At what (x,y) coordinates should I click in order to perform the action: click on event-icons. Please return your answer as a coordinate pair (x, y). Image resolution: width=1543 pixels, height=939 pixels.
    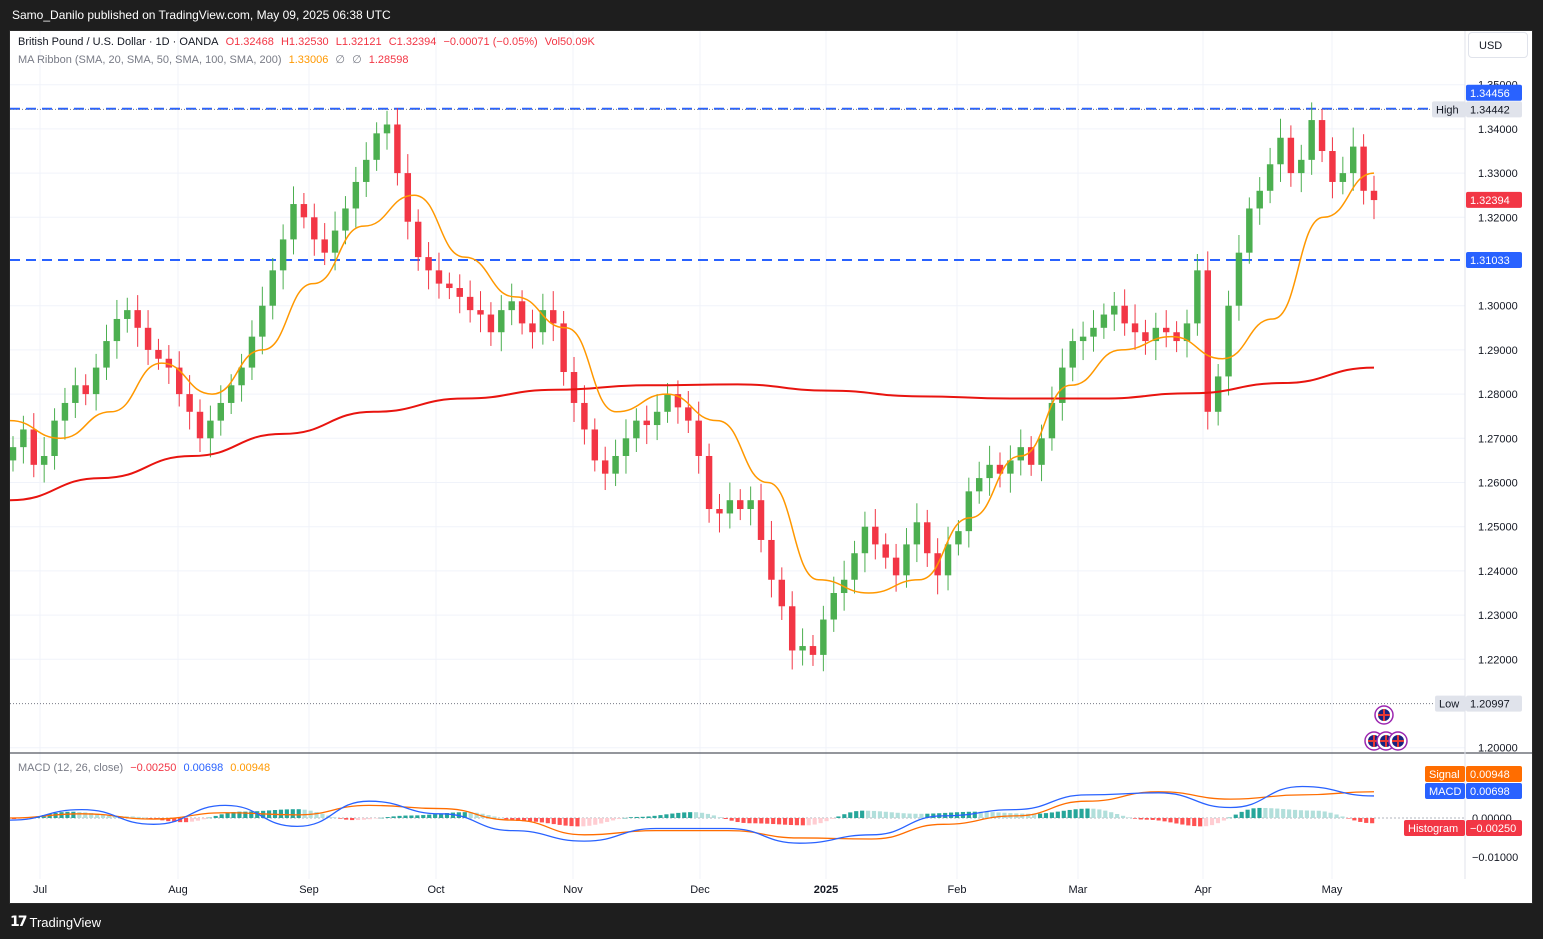
    Looking at the image, I should click on (1386, 728).